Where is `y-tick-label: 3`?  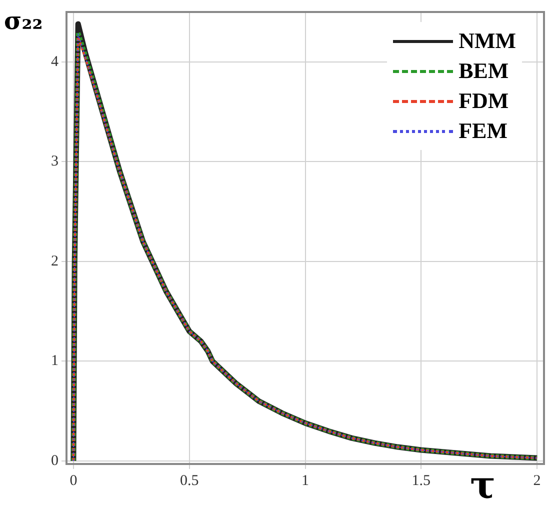 y-tick-label: 3 is located at coordinates (54, 162).